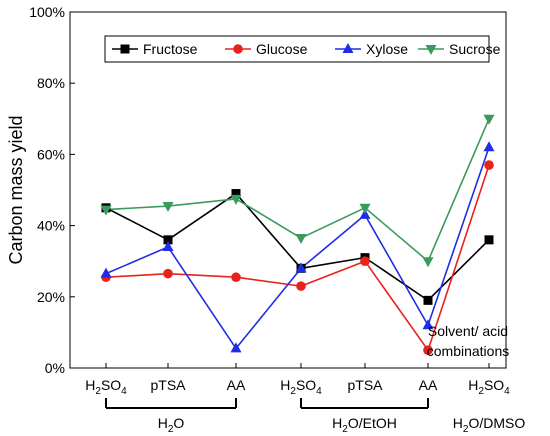 This screenshot has width=550, height=436. Describe the element at coordinates (171, 425) in the screenshot. I see `group-label: H2O` at that location.